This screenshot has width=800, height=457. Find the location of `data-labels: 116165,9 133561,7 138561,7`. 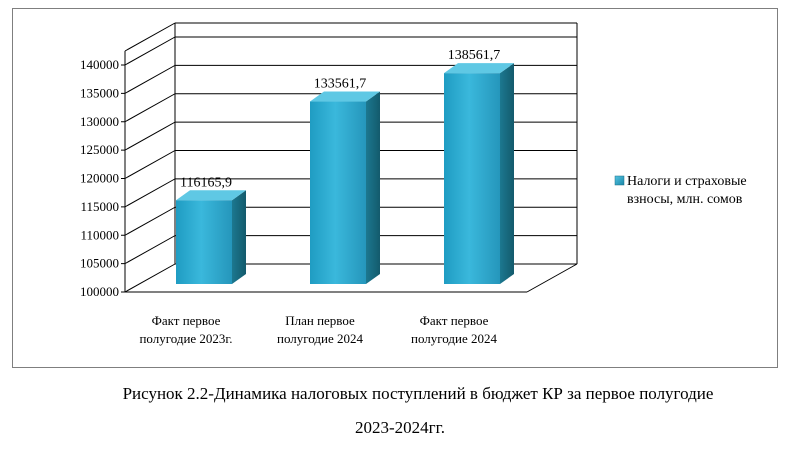

data-labels: 116165,9 133561,7 138561,7 is located at coordinates (340, 119).